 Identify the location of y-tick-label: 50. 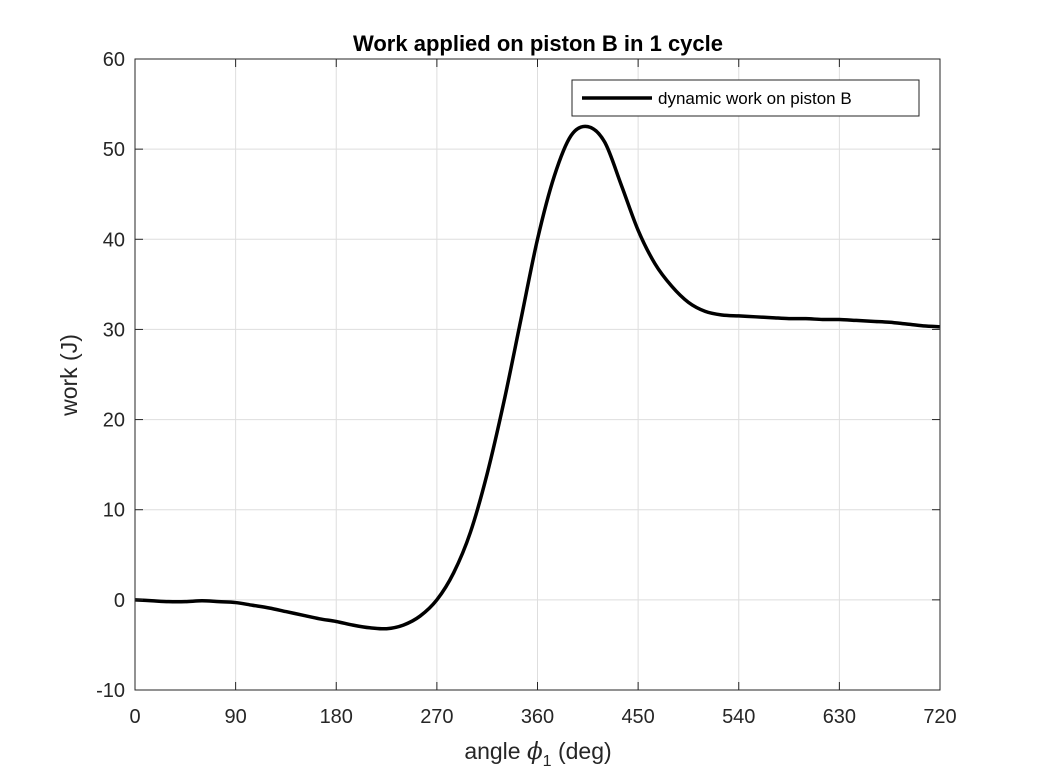
(114, 150).